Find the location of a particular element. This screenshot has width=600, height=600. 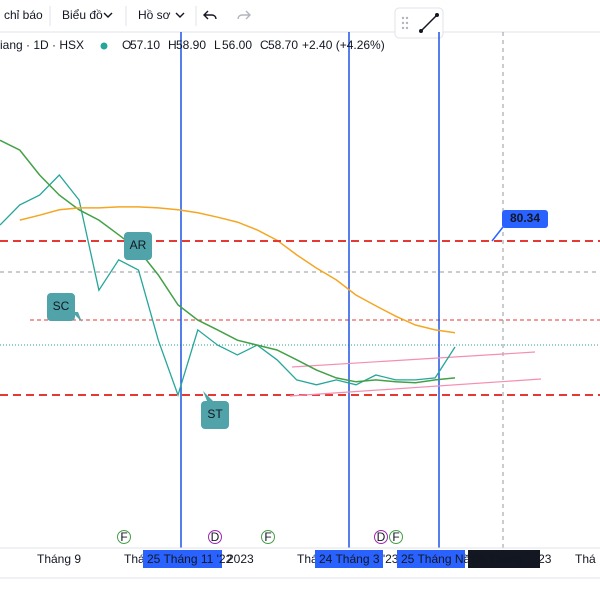

price-label: 80.34 is located at coordinates (525, 218).